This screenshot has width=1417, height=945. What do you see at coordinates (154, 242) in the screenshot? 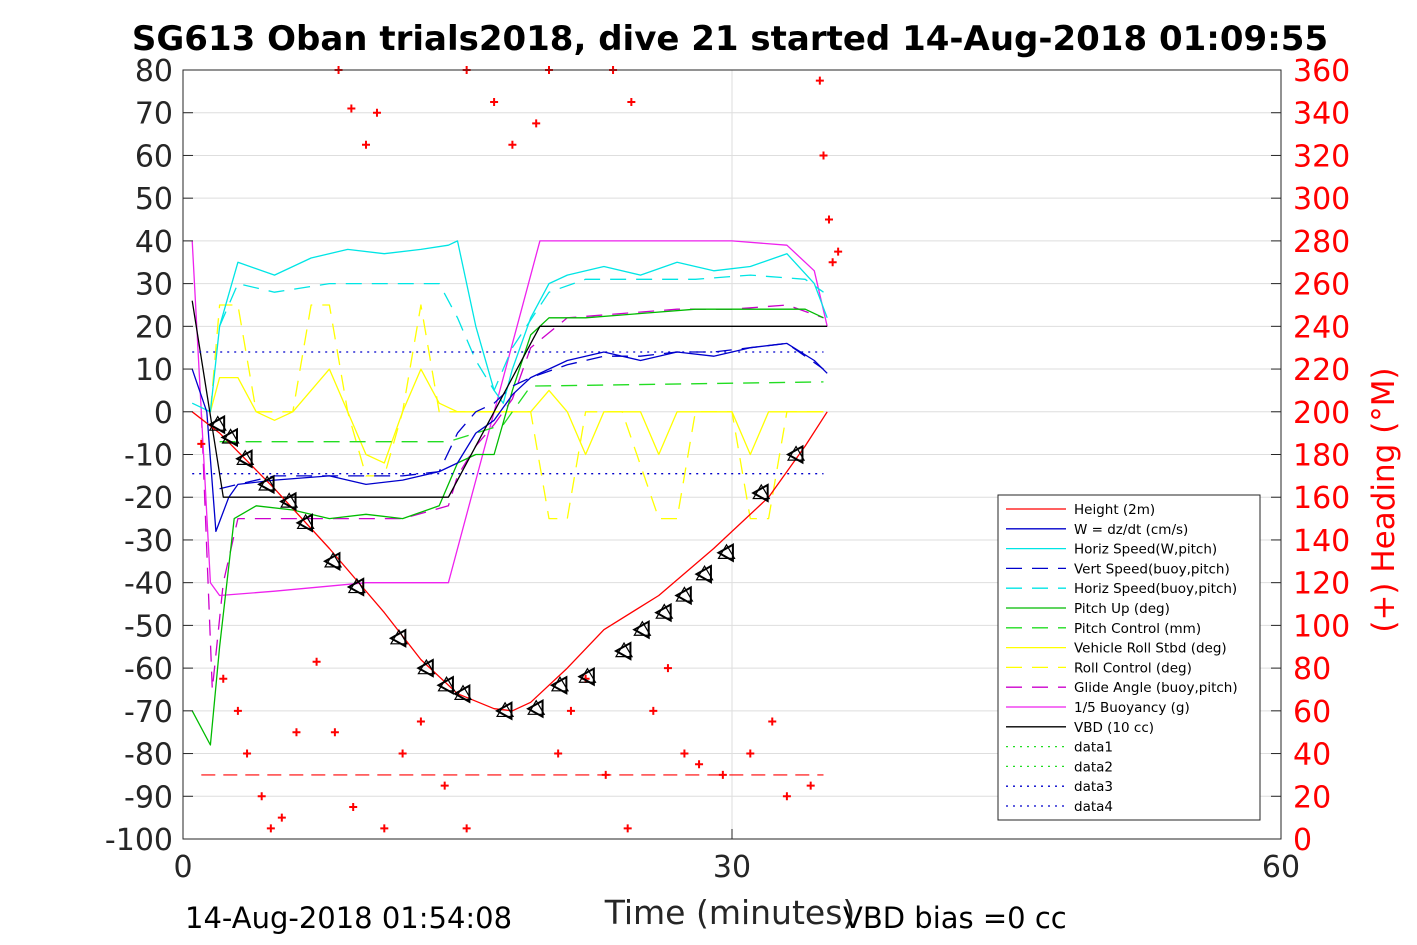
I see `y-tick-label: 40` at bounding box center [154, 242].